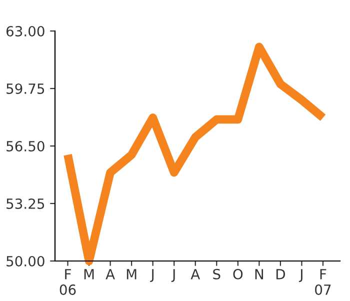 The width and height of the screenshot is (350, 301). I want to click on x-tick-label: O, so click(238, 274).